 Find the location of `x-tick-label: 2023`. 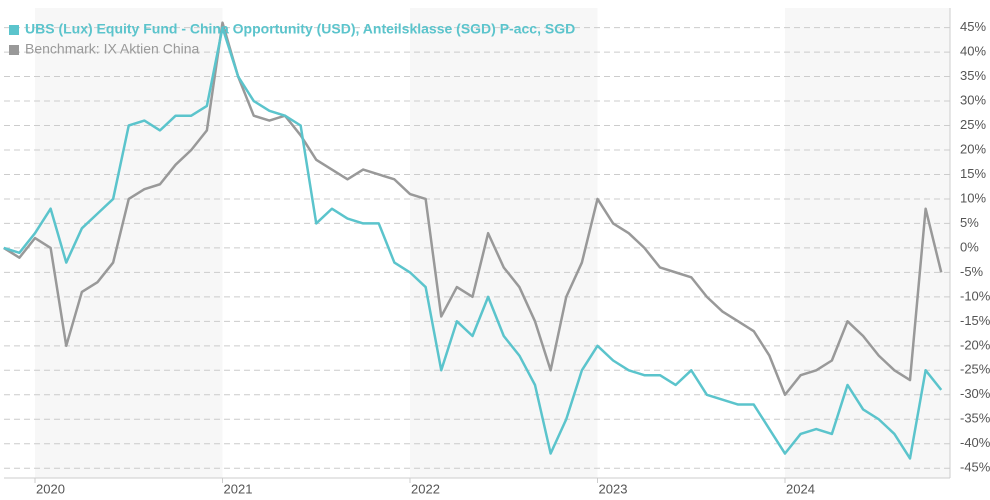

x-tick-label: 2023 is located at coordinates (613, 488).